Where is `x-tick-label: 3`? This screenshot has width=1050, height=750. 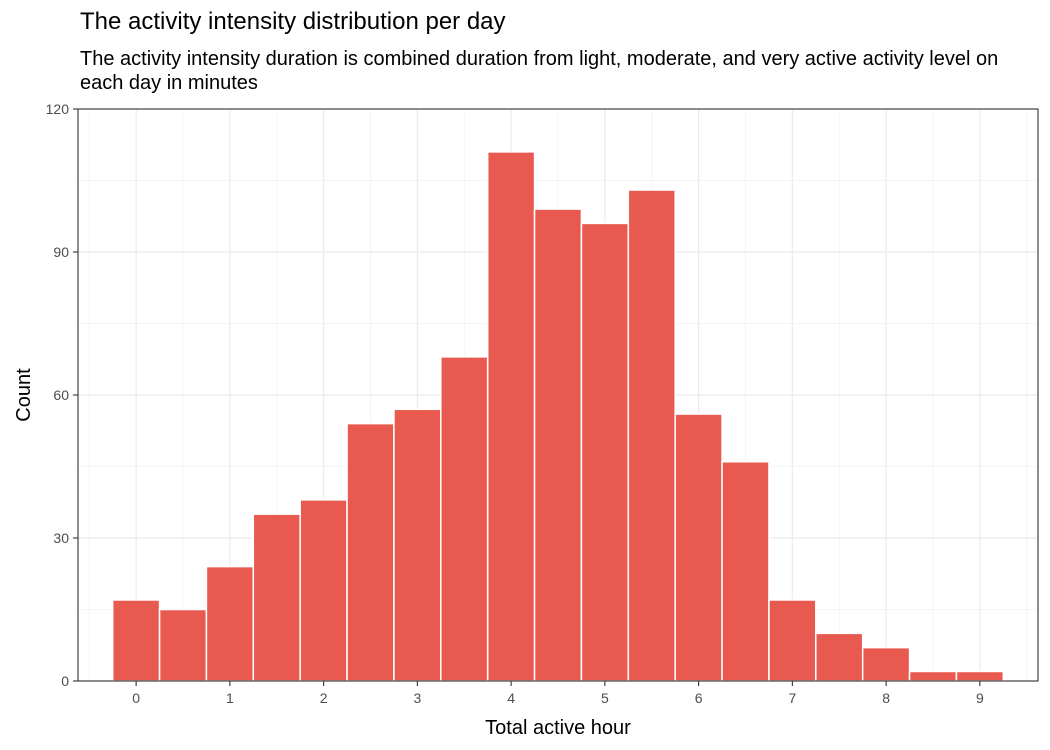
x-tick-label: 3 is located at coordinates (417, 698).